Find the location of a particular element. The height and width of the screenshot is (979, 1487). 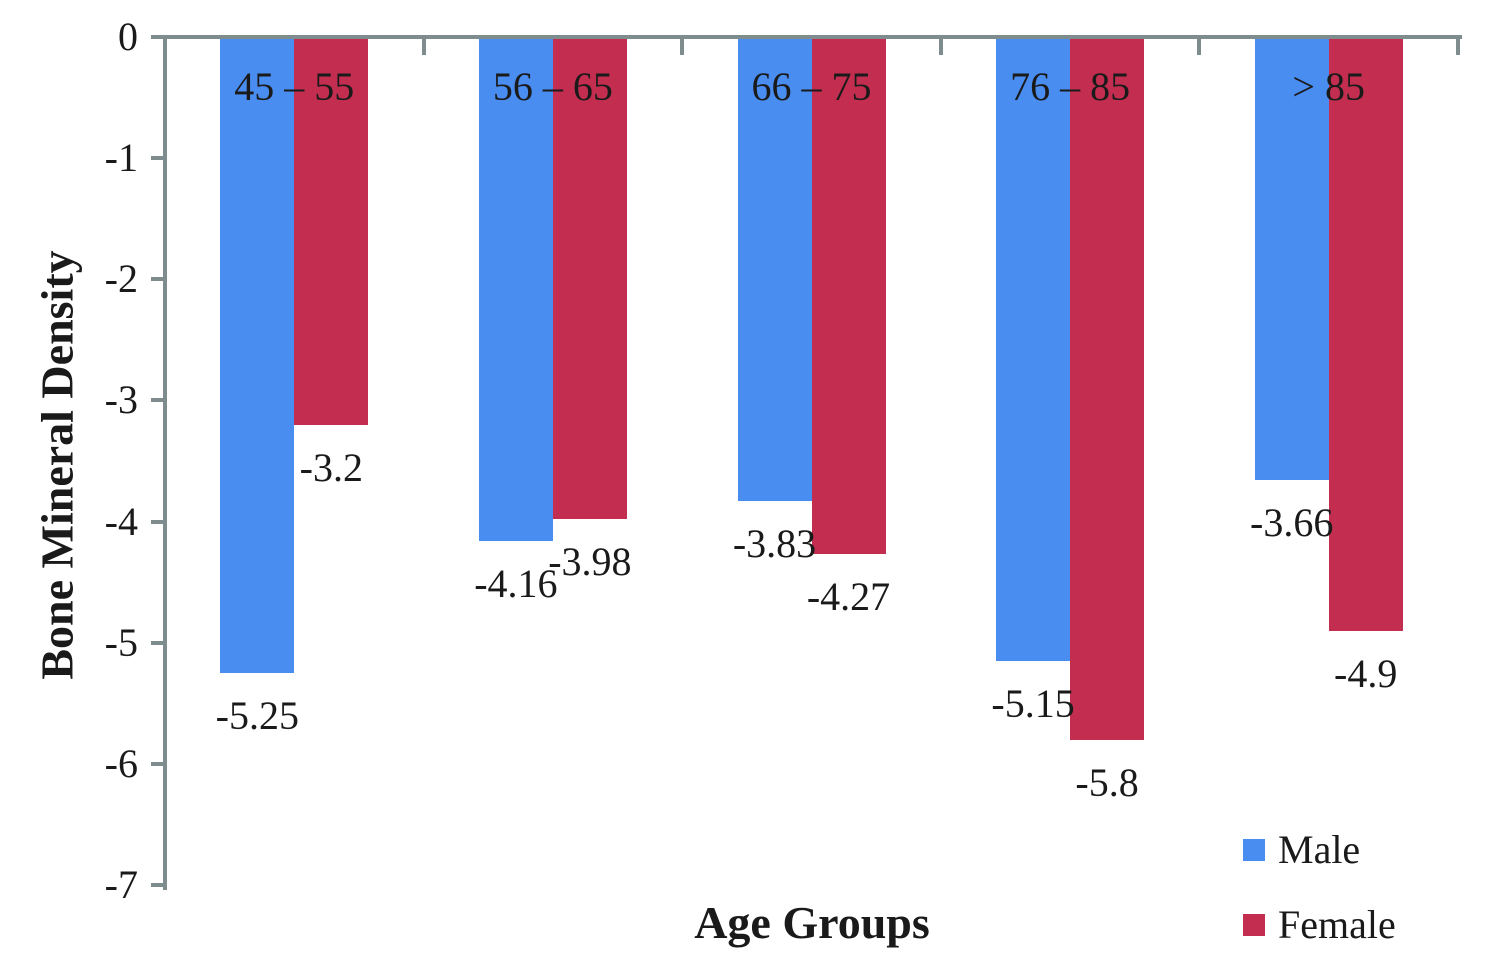

legend-item-female: Female is located at coordinates (1319, 925).